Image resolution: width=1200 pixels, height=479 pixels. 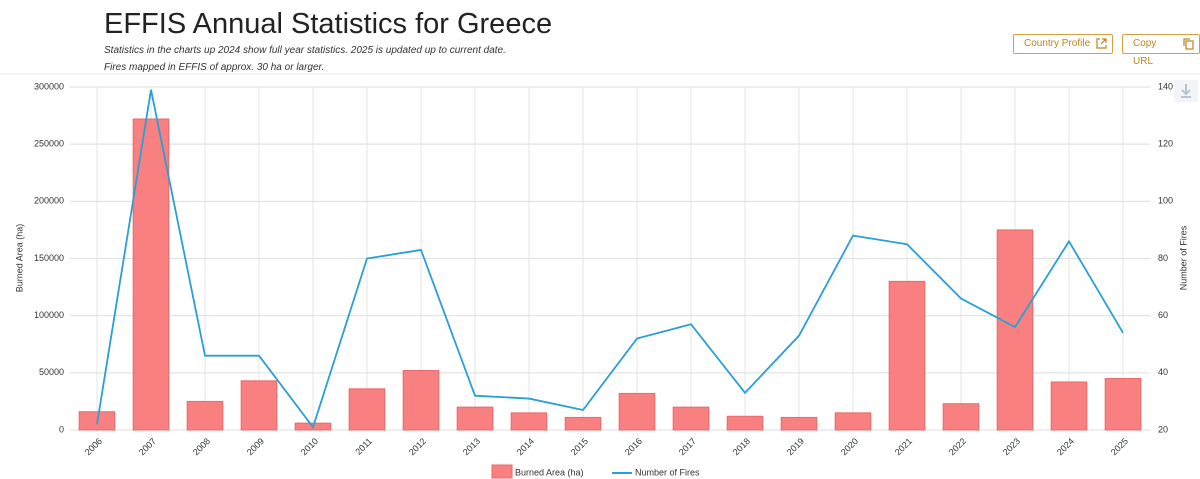 I want to click on y-tick-label: 200000, so click(x=49, y=201).